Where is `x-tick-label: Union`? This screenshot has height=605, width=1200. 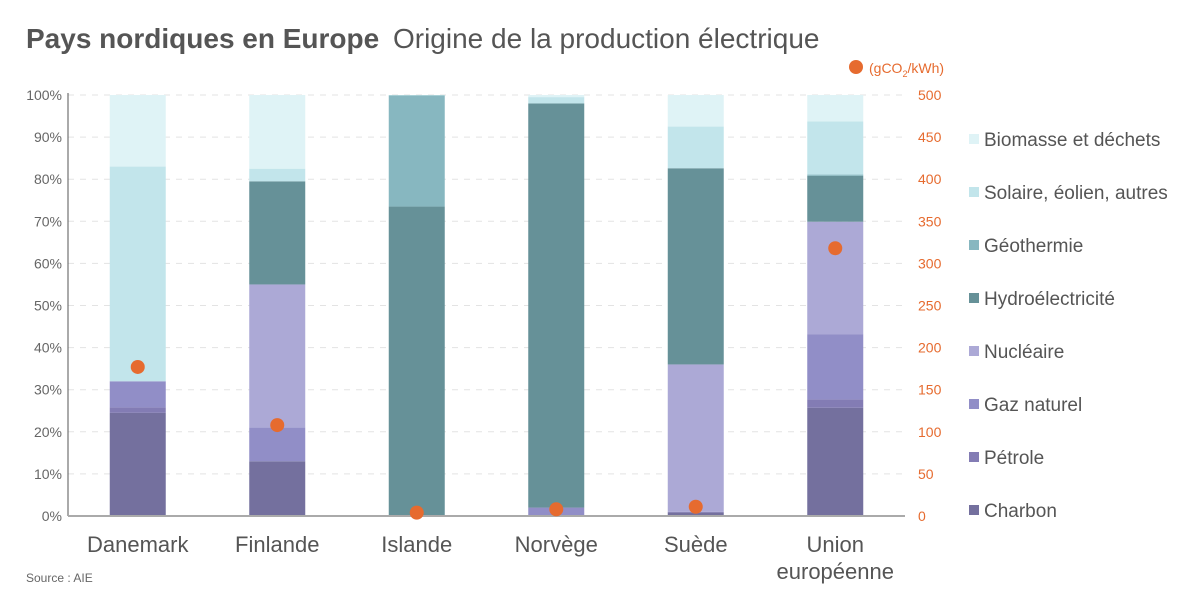
x-tick-label: Union is located at coordinates (835, 544).